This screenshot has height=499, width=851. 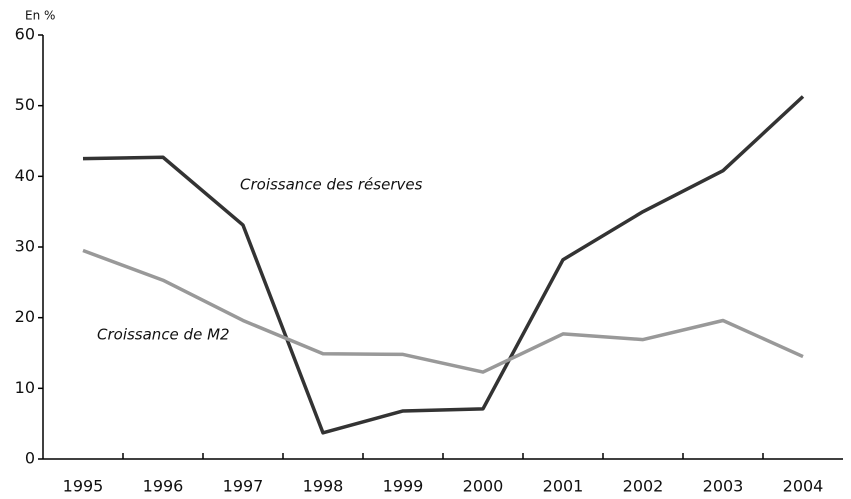 I want to click on x-tick-label: 1995, so click(x=83, y=486).